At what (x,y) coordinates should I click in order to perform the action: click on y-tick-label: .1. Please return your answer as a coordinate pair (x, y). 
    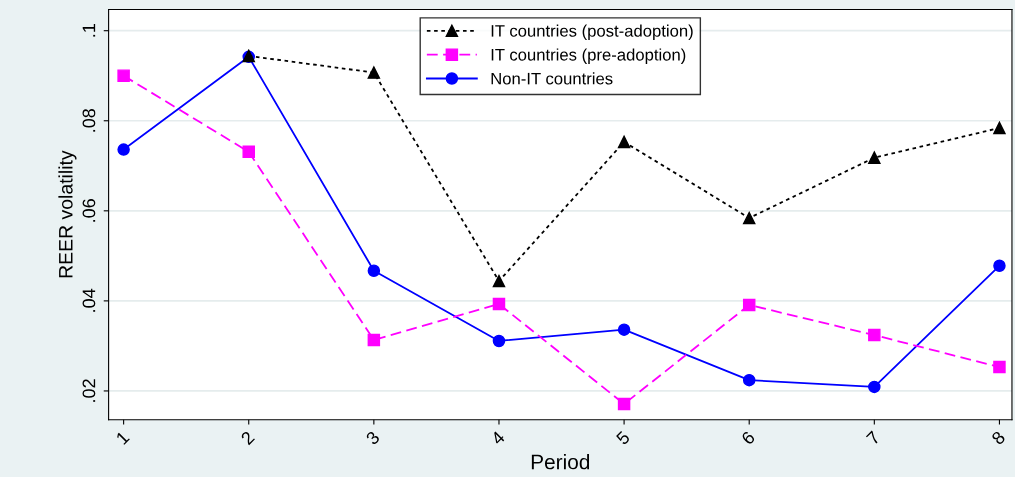
    Looking at the image, I should click on (89, 30).